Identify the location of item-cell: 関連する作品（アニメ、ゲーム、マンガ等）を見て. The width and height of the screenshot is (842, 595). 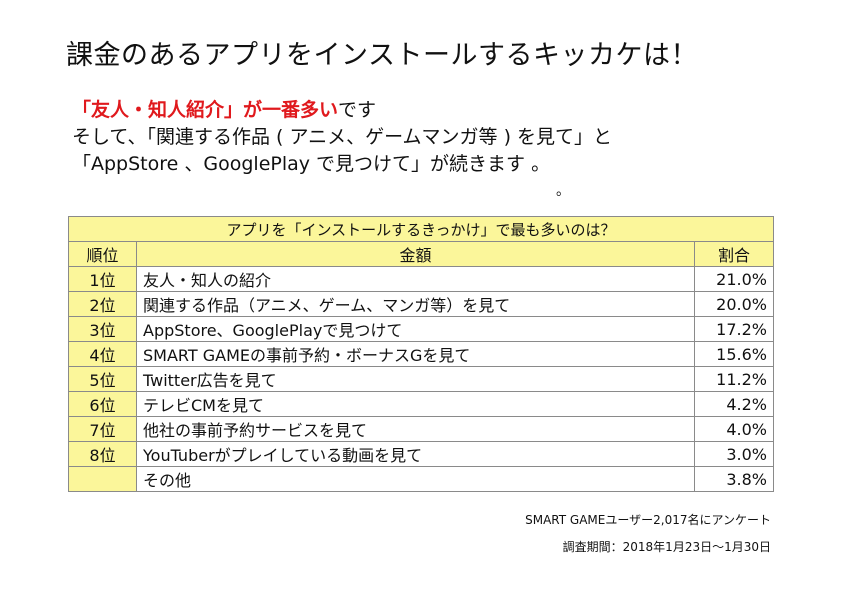
(415, 304).